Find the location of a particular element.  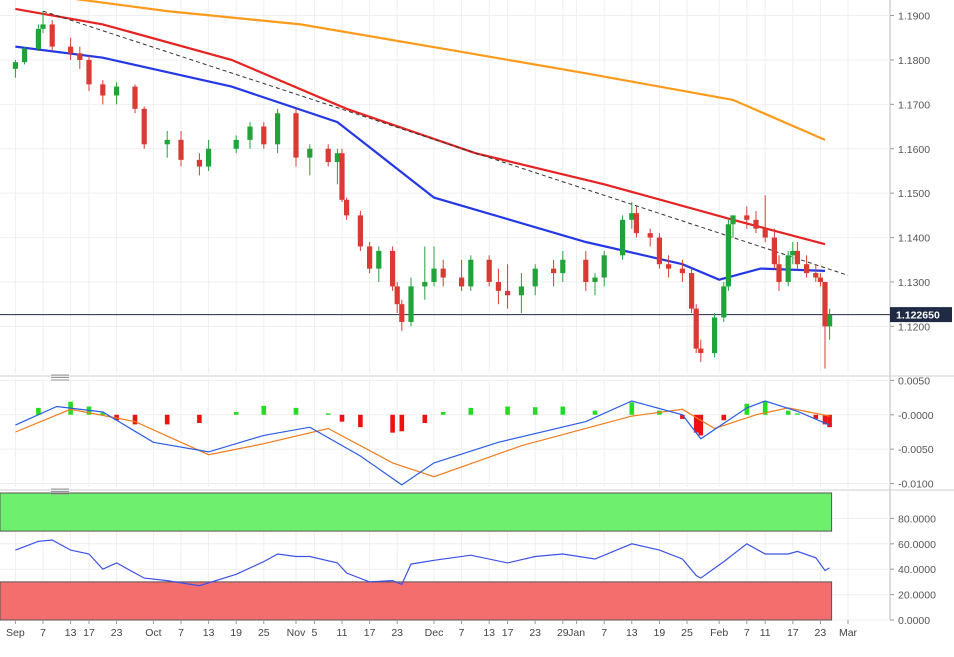

macd-line is located at coordinates (422, 443).